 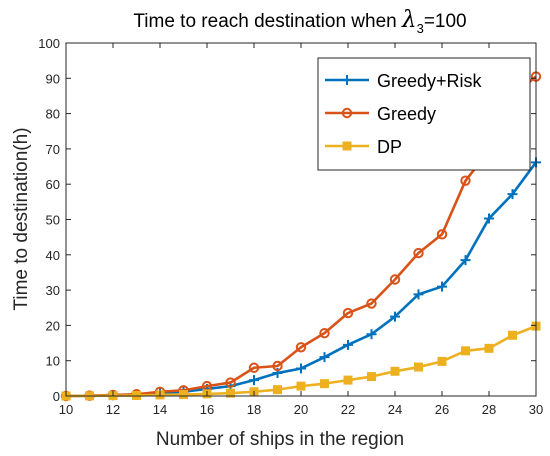 What do you see at coordinates (53, 149) in the screenshot?
I see `y-tick-label: 70` at bounding box center [53, 149].